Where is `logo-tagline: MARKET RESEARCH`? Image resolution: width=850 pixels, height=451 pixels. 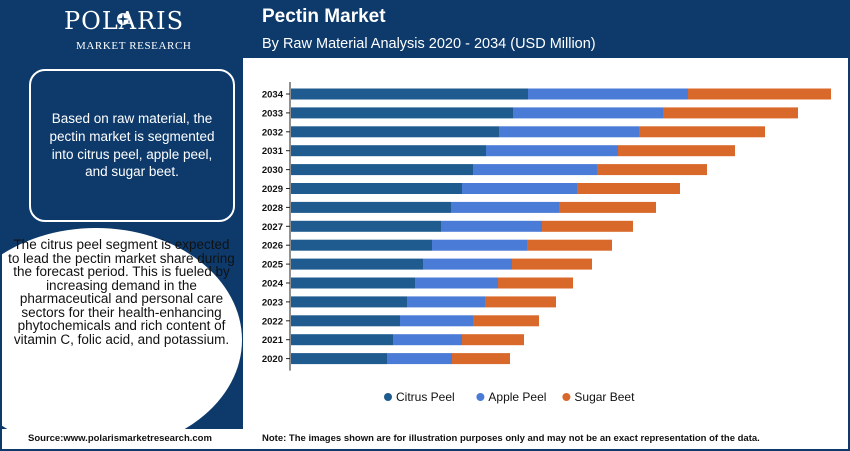 logo-tagline: MARKET RESEARCH is located at coordinates (134, 46).